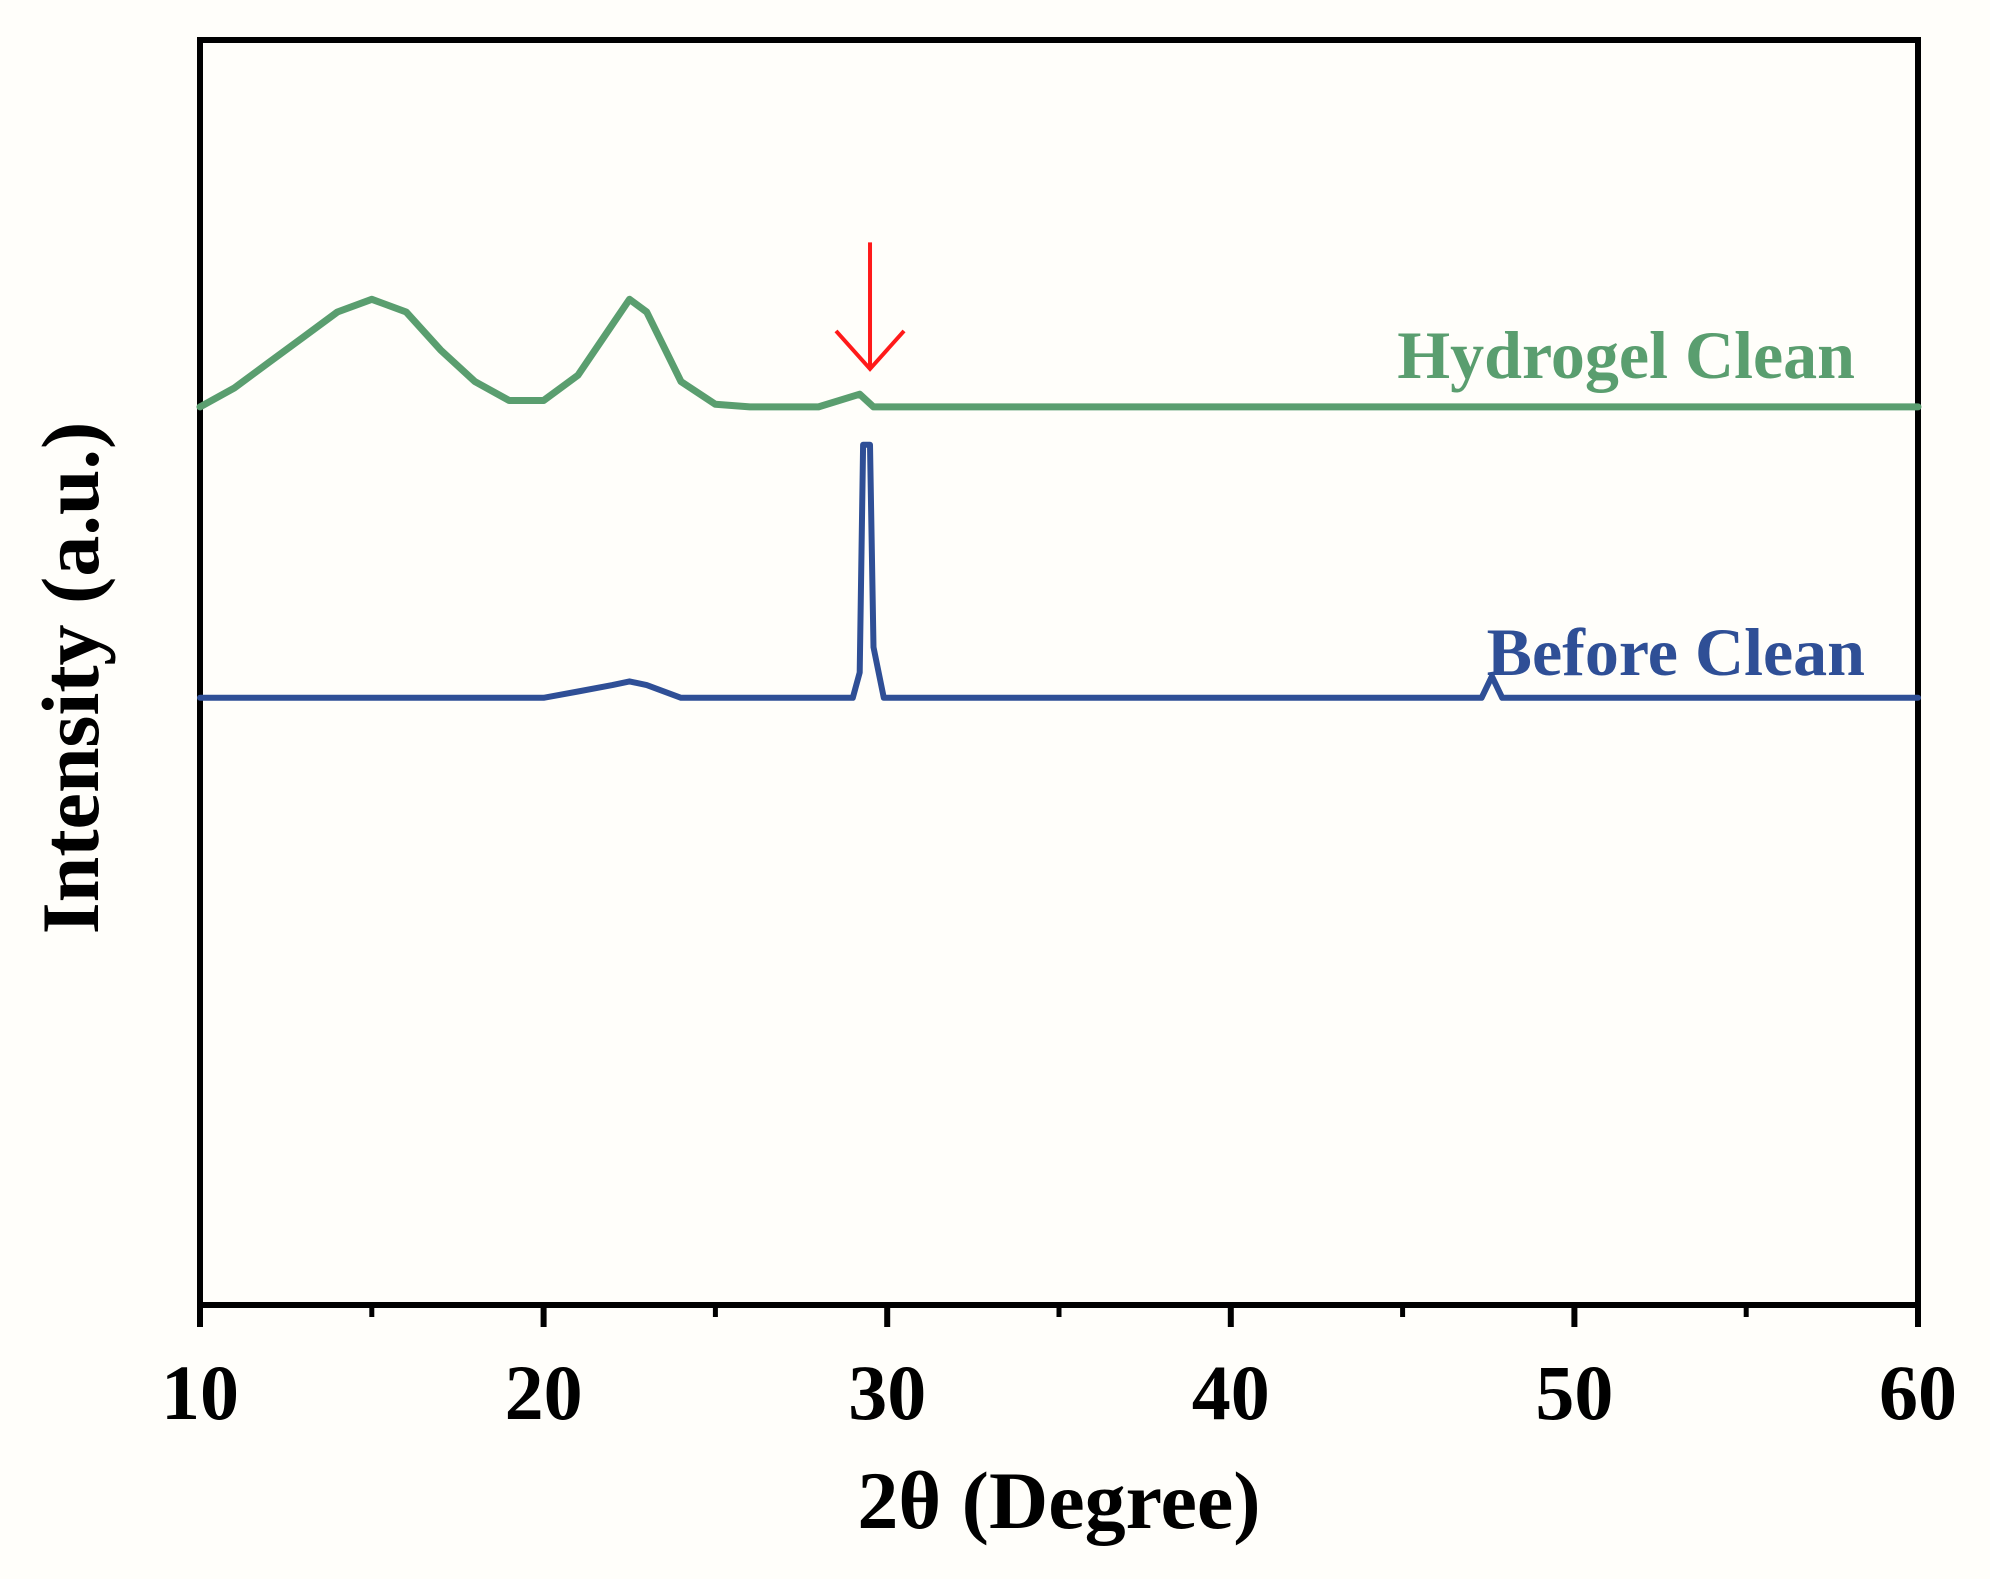  What do you see at coordinates (1059, 353) in the screenshot?
I see `series-line-hydrogel-clean` at bounding box center [1059, 353].